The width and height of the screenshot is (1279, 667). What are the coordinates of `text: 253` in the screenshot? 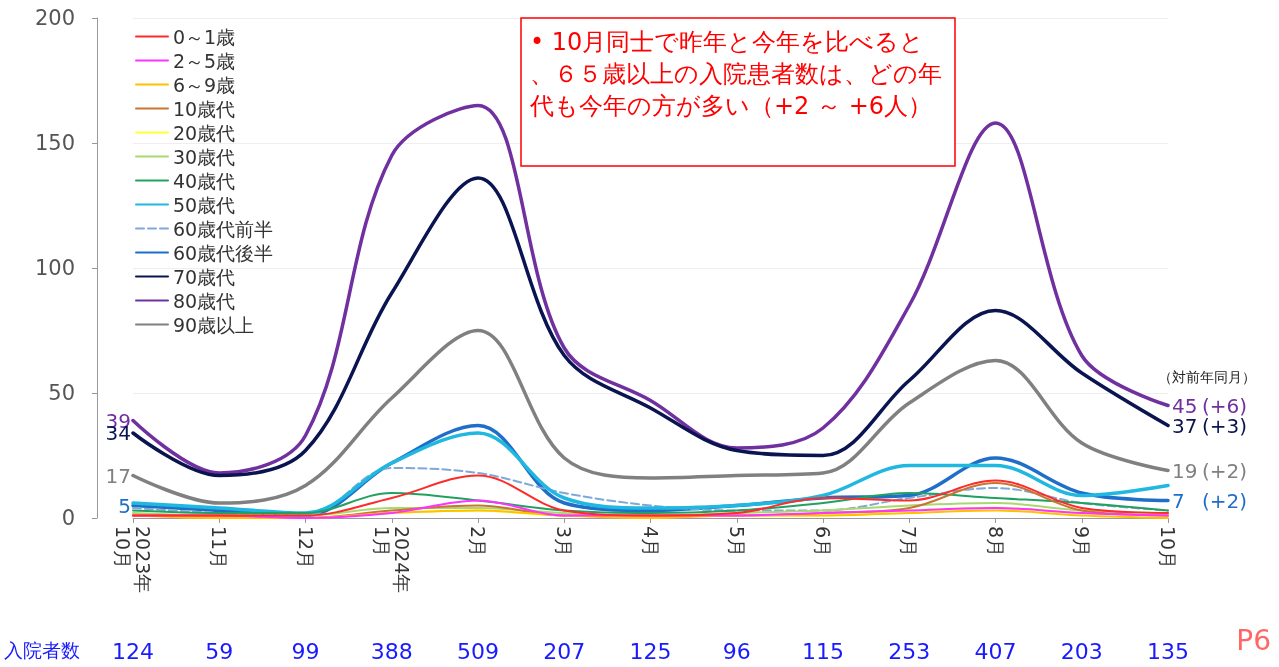 It's located at (909, 651).